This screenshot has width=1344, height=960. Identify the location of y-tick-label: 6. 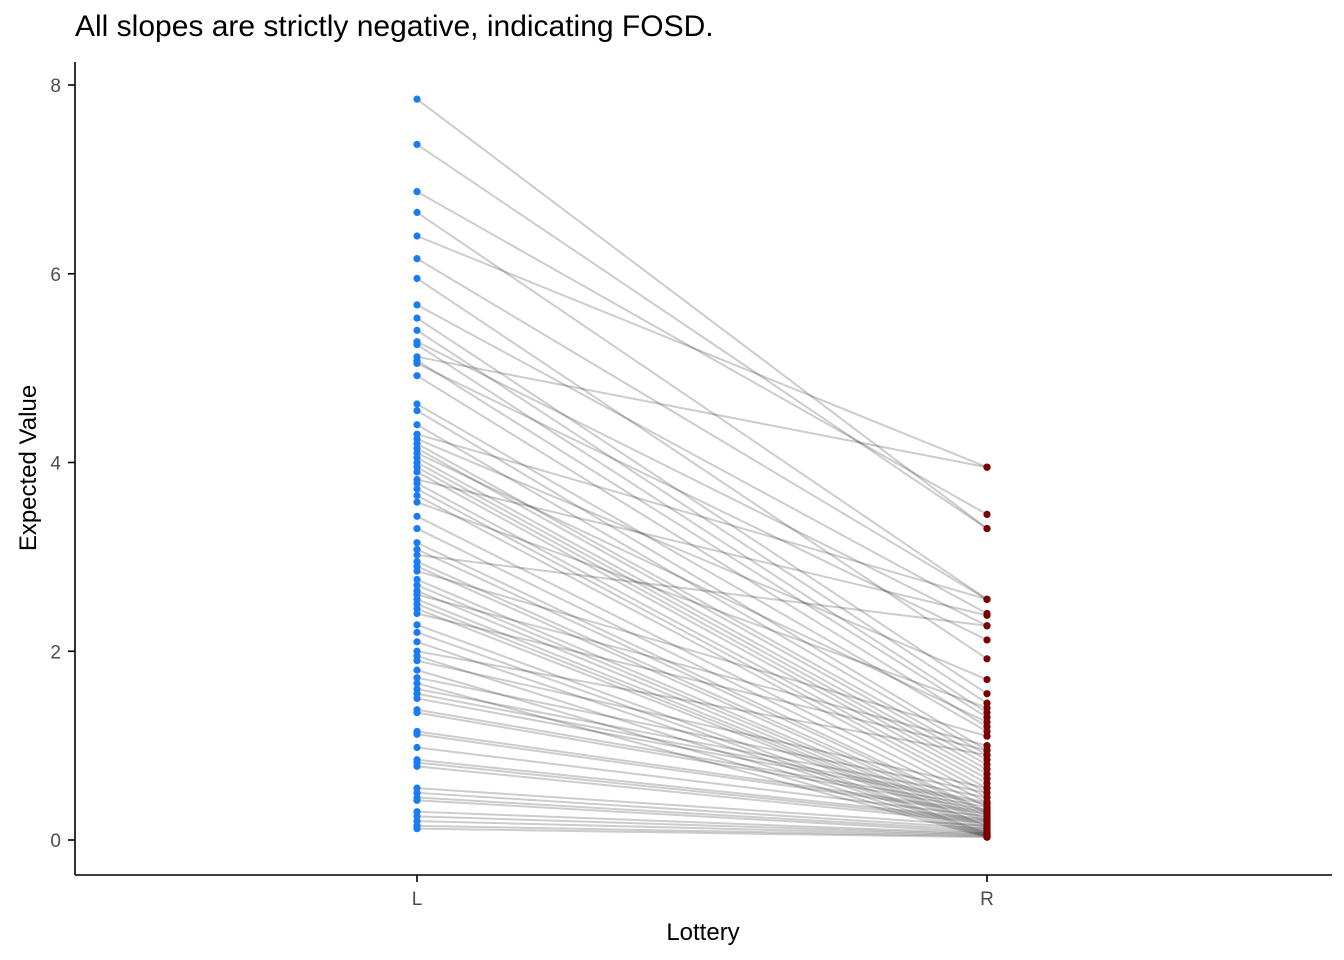
(55, 275).